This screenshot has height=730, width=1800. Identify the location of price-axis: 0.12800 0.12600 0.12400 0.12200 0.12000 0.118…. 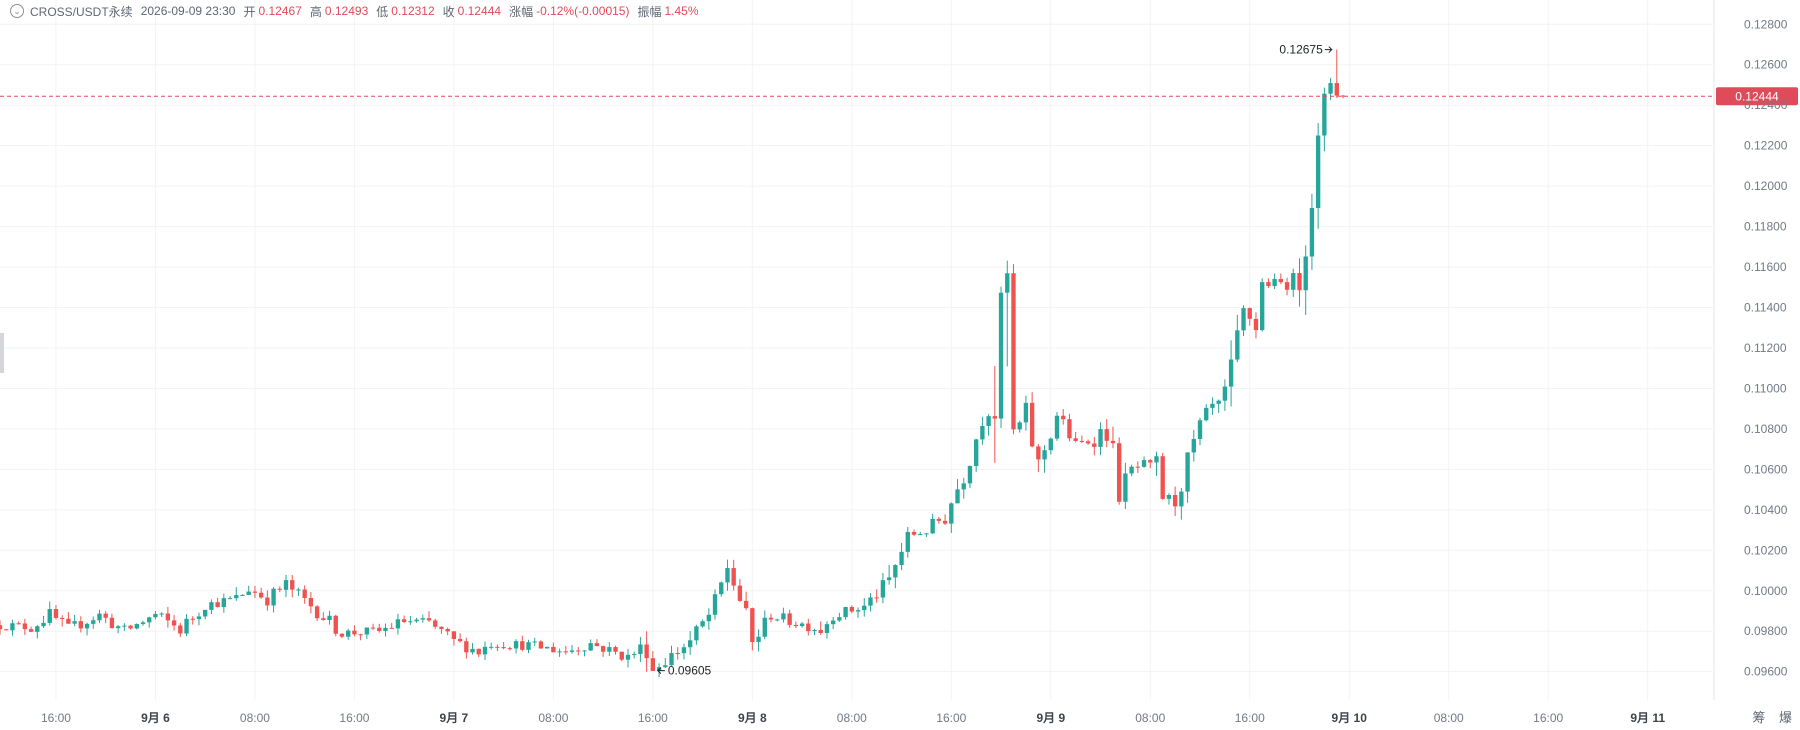
(1766, 347).